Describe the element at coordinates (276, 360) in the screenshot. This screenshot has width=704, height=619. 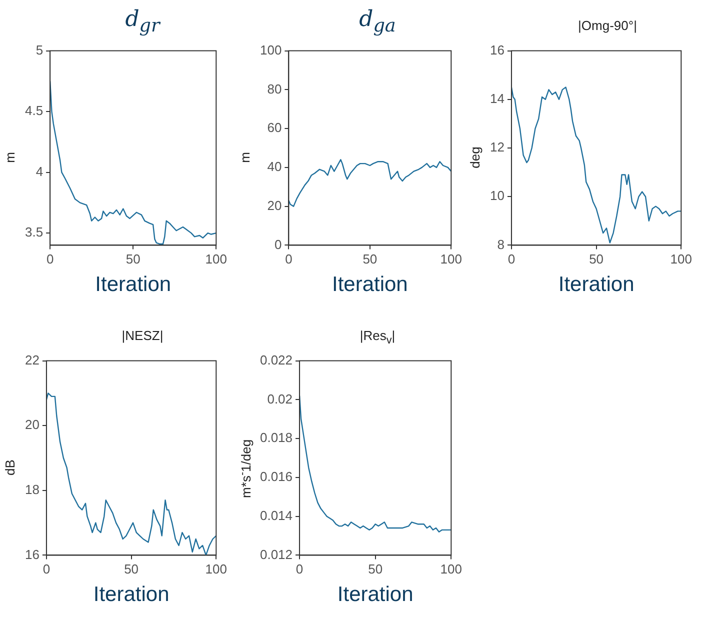
I see `y-tick-label: 0.022` at that location.